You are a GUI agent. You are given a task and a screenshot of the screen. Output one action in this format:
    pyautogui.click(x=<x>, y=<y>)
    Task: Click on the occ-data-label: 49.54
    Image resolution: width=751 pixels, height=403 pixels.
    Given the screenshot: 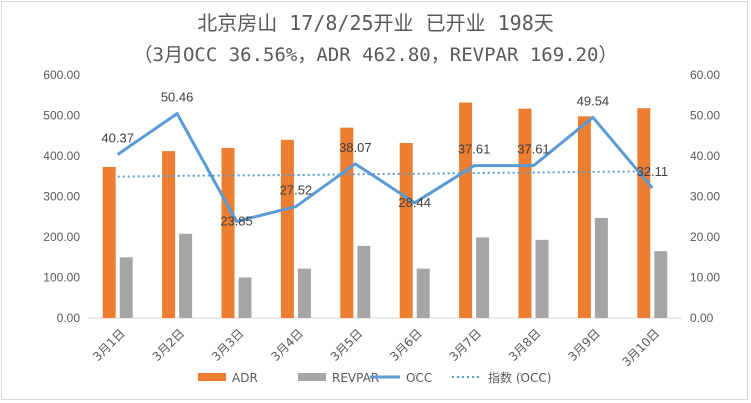 What is the action you would take?
    pyautogui.click(x=593, y=100)
    